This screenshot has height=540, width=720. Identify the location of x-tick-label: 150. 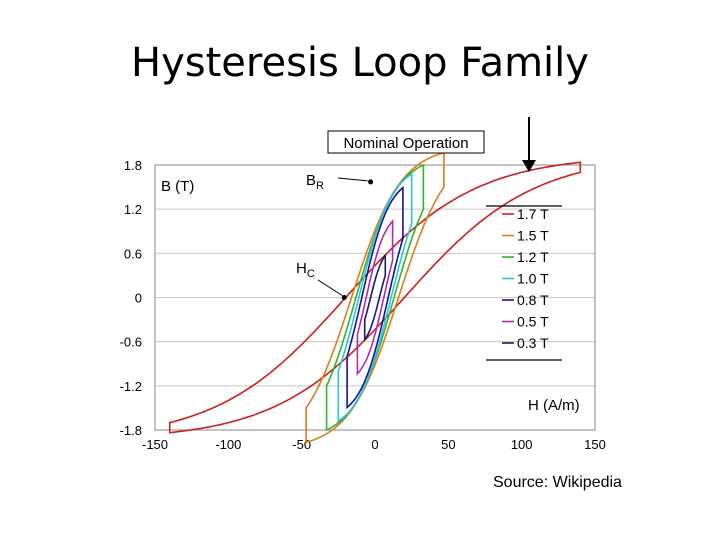
(595, 444).